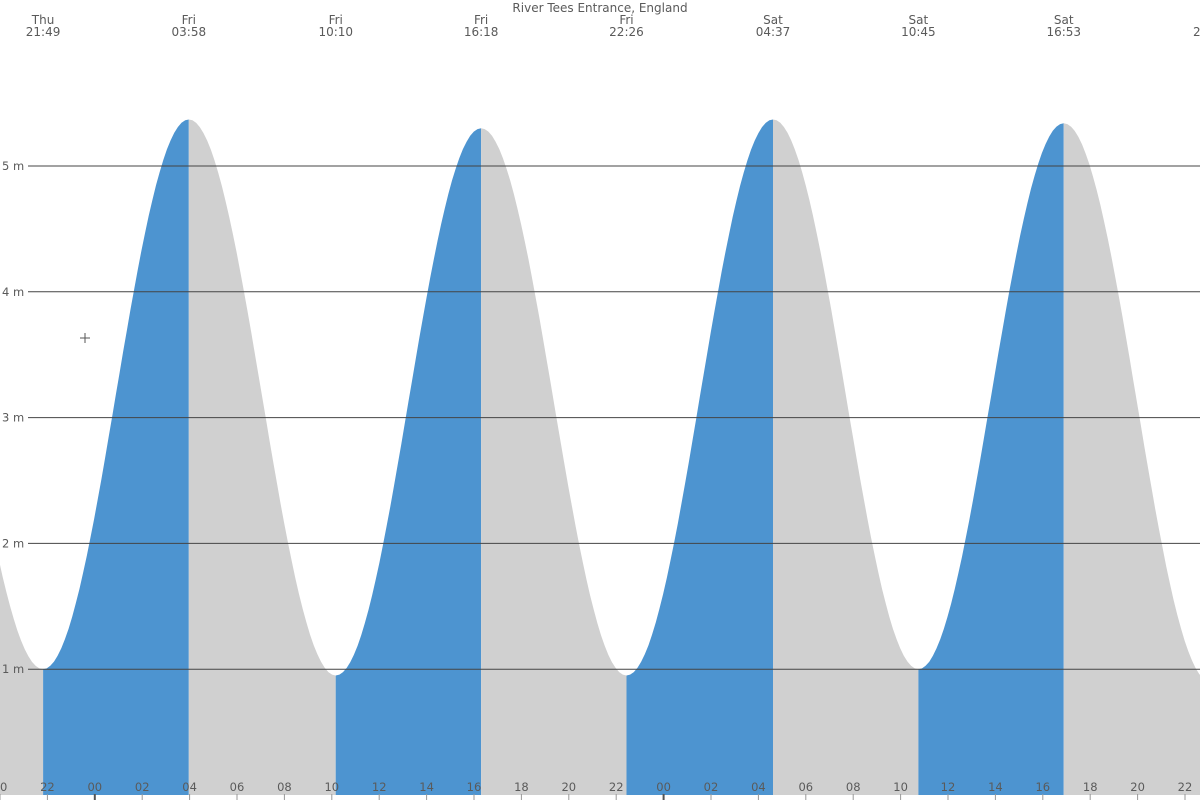 Image resolution: width=1200 pixels, height=800 pixels. I want to click on extreme-time: 22:26, so click(626, 32).